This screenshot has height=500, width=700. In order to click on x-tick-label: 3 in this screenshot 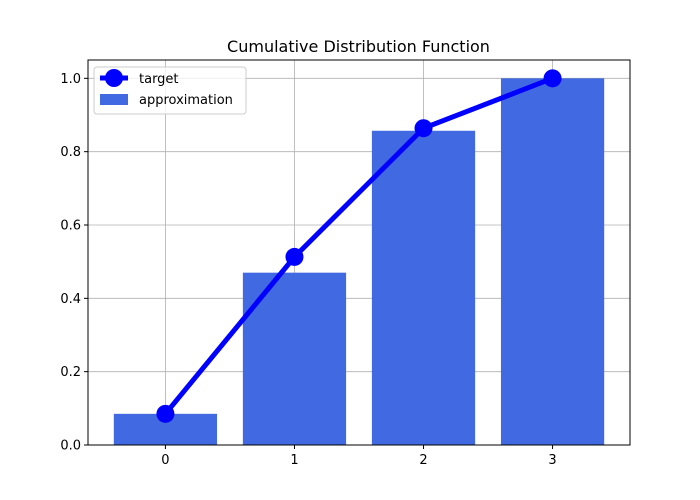, I will do `click(552, 460)`.